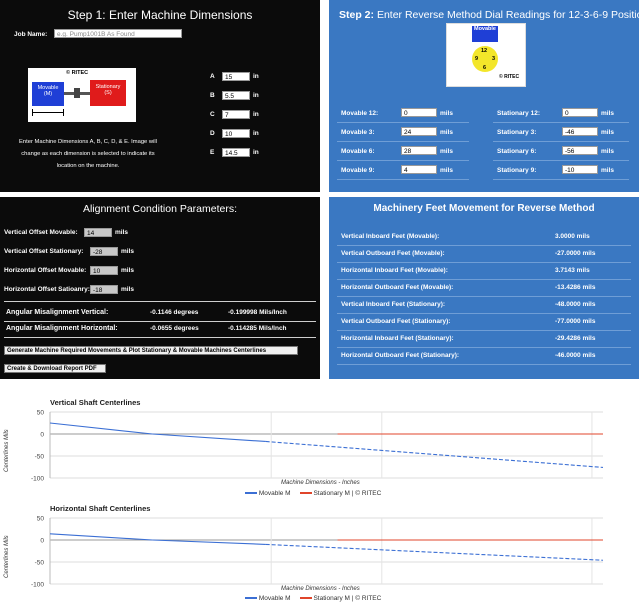 The width and height of the screenshot is (639, 604). Describe the element at coordinates (236, 152) in the screenshot. I see `dimension-e-input: 14.5` at that location.